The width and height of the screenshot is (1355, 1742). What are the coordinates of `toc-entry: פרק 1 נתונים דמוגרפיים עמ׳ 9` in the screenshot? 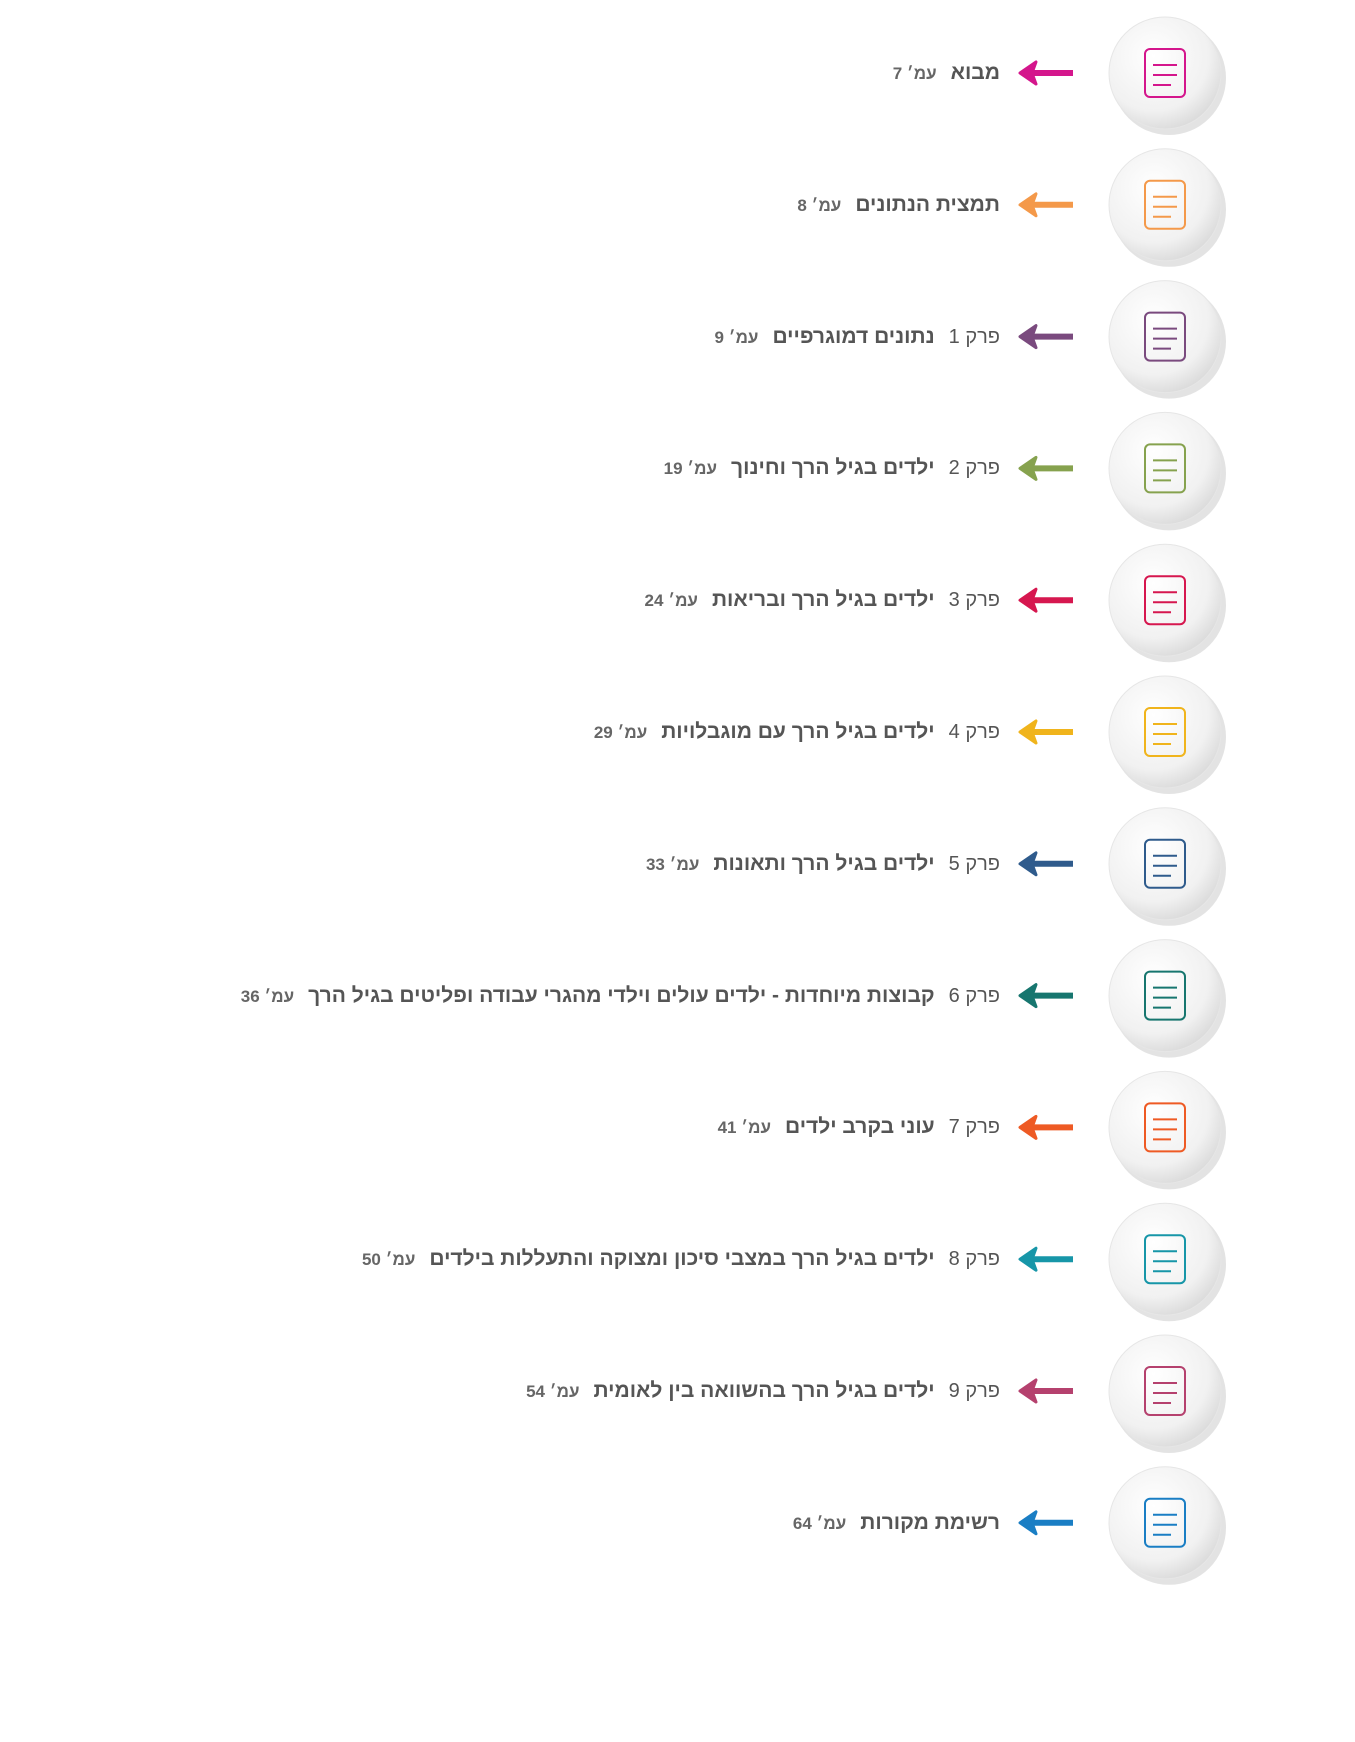 It's located at (851, 337).